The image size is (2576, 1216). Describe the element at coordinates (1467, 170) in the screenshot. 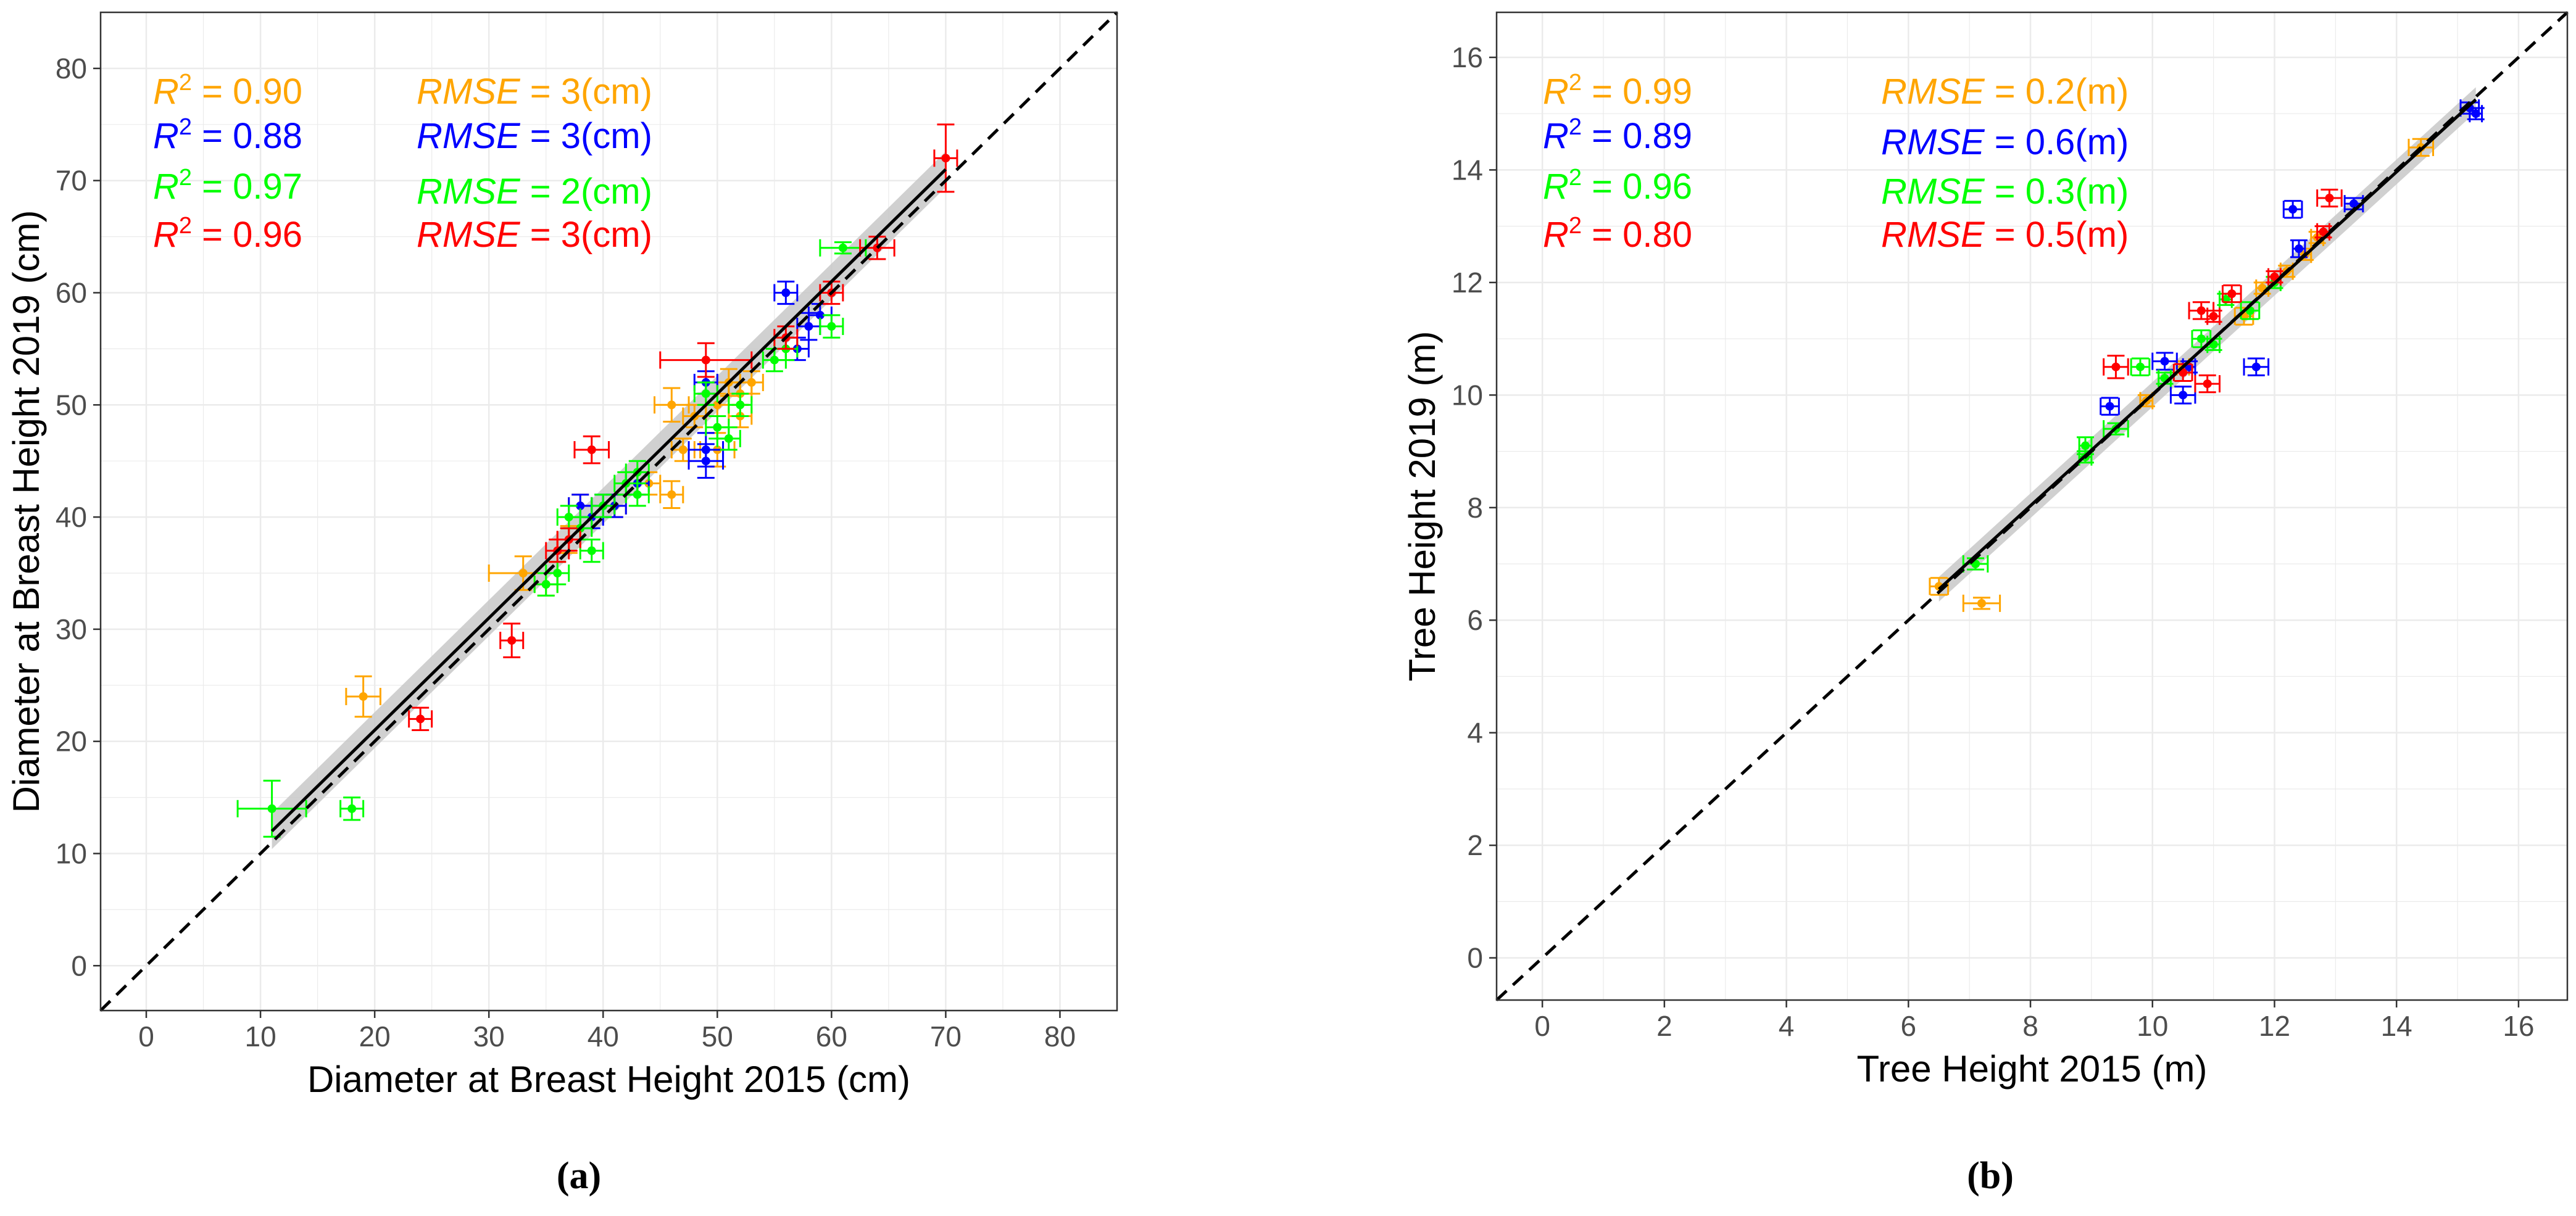

I see `y-tick-label: 14` at that location.